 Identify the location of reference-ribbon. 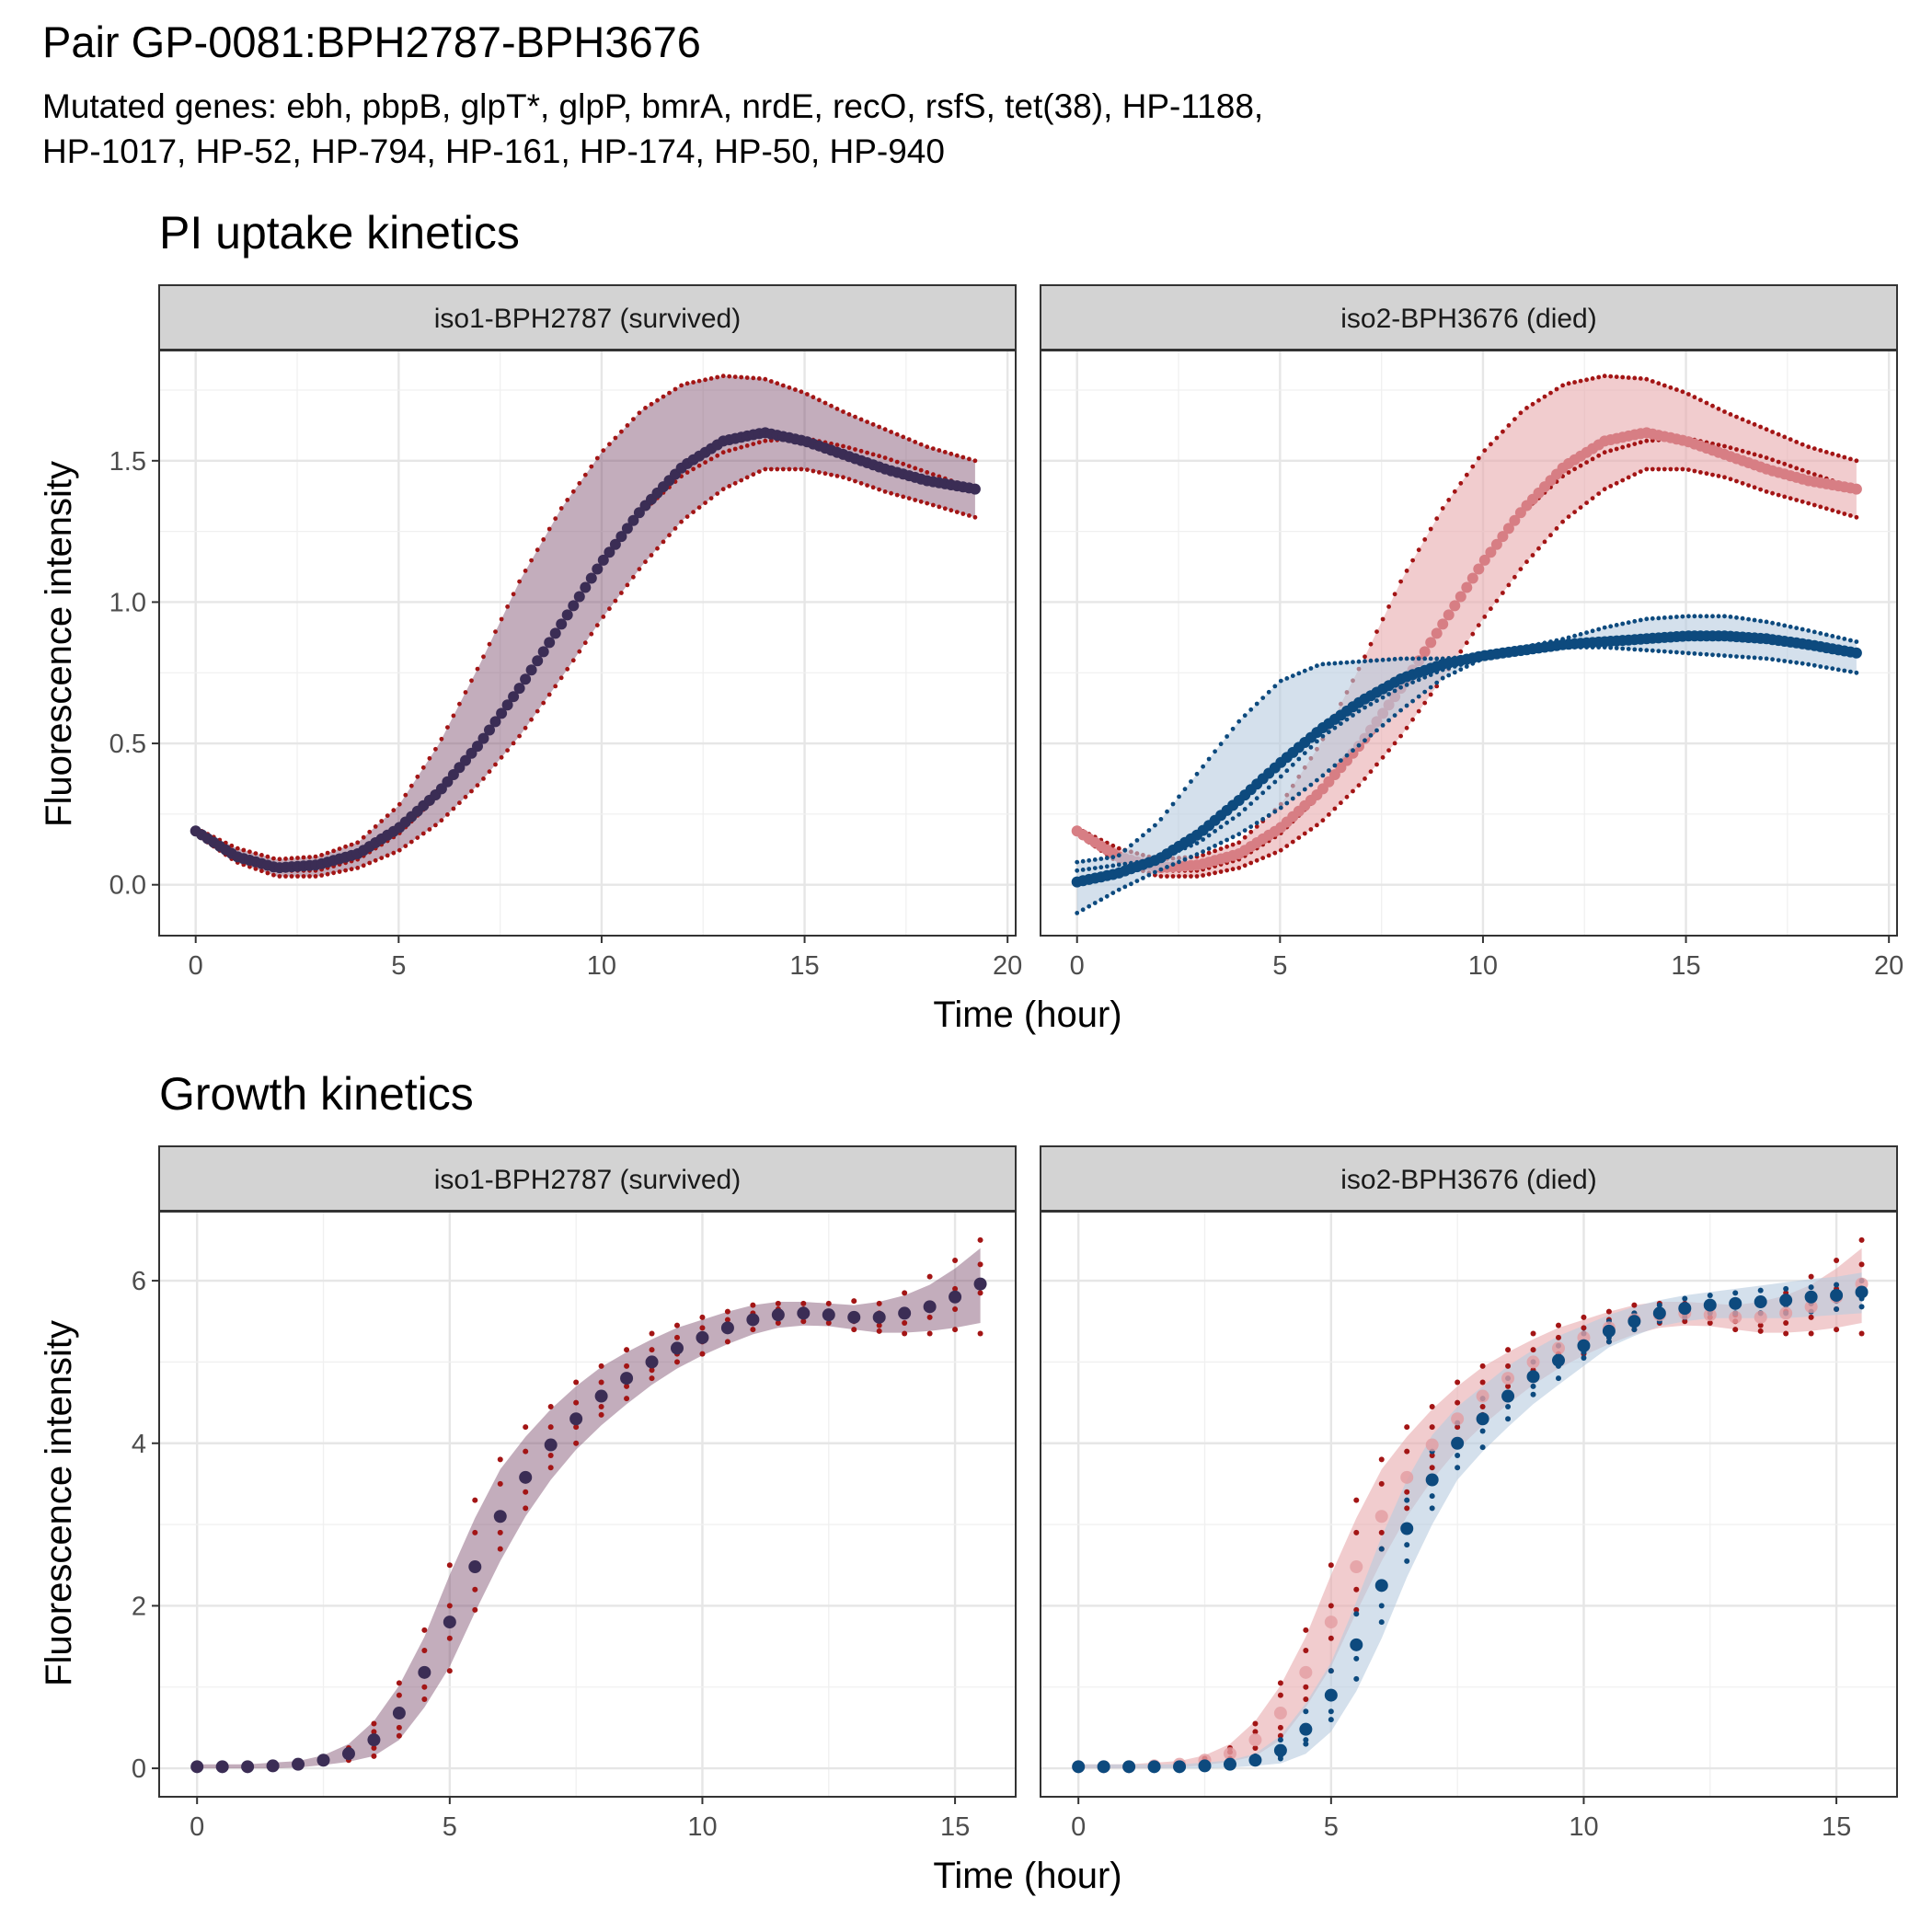
(585, 626).